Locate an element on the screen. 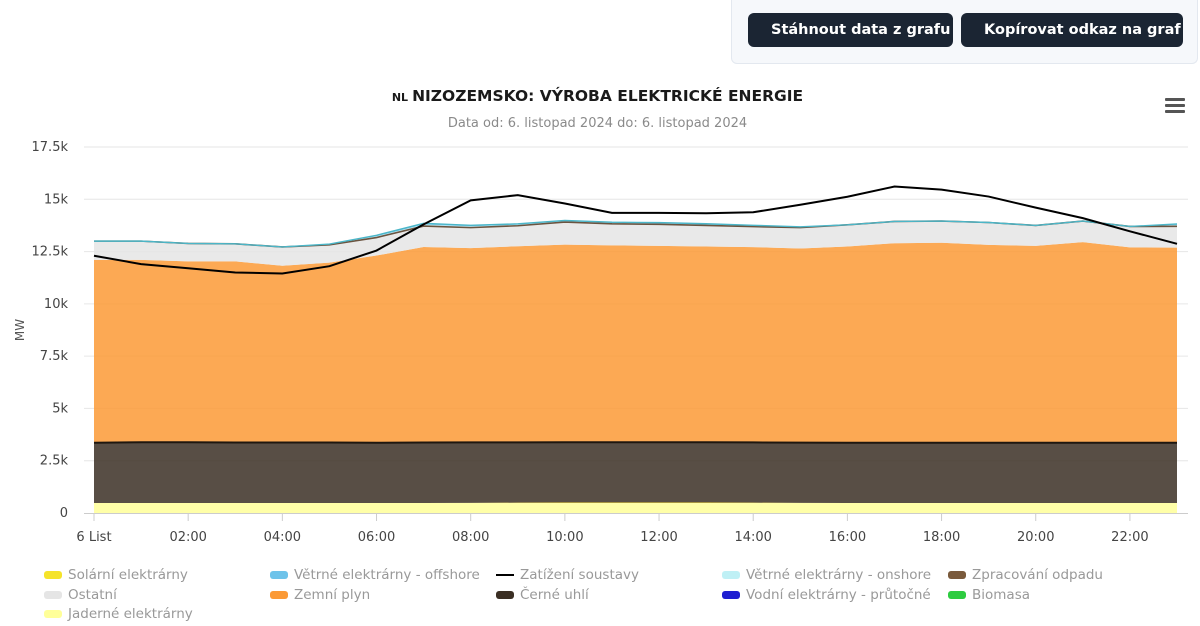 Image resolution: width=1200 pixels, height=626 pixels. y-tick-label: 5k is located at coordinates (60, 408).